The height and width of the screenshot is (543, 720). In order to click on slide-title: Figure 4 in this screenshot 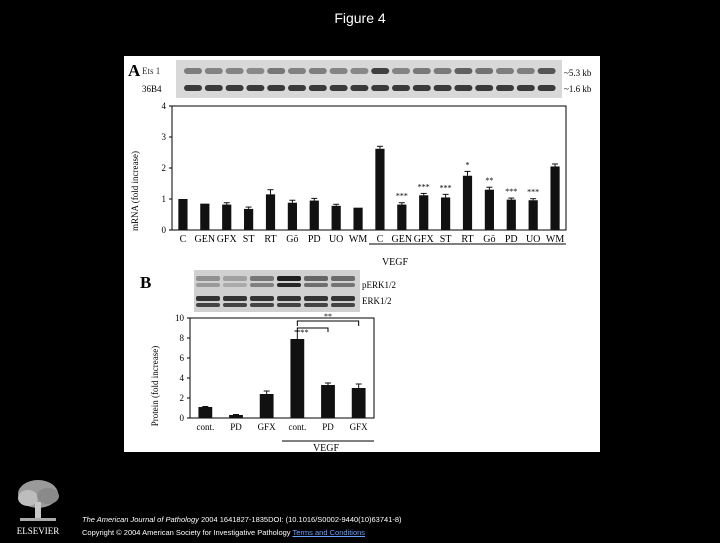, I will do `click(360, 18)`.